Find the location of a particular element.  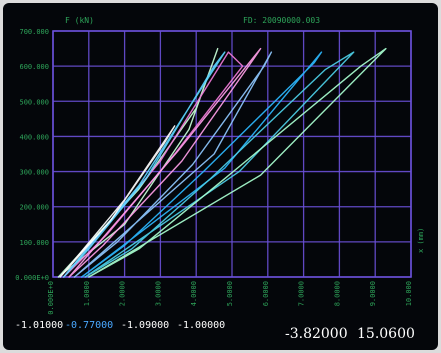

x-tick-label: 9.0000 is located at coordinates (373, 293).